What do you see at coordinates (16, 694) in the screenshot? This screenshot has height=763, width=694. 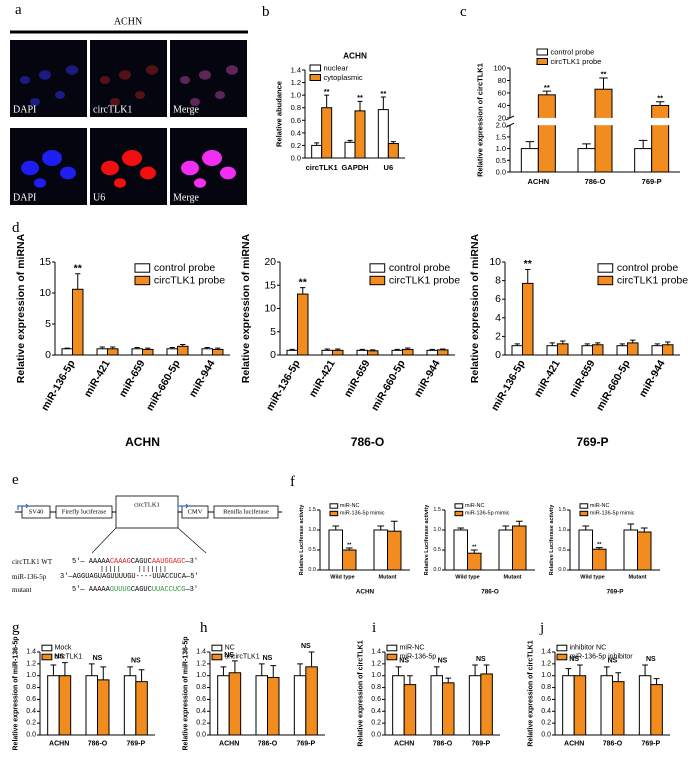 I see `y-axis-label: Relative expression of miR-136-5p` at bounding box center [16, 694].